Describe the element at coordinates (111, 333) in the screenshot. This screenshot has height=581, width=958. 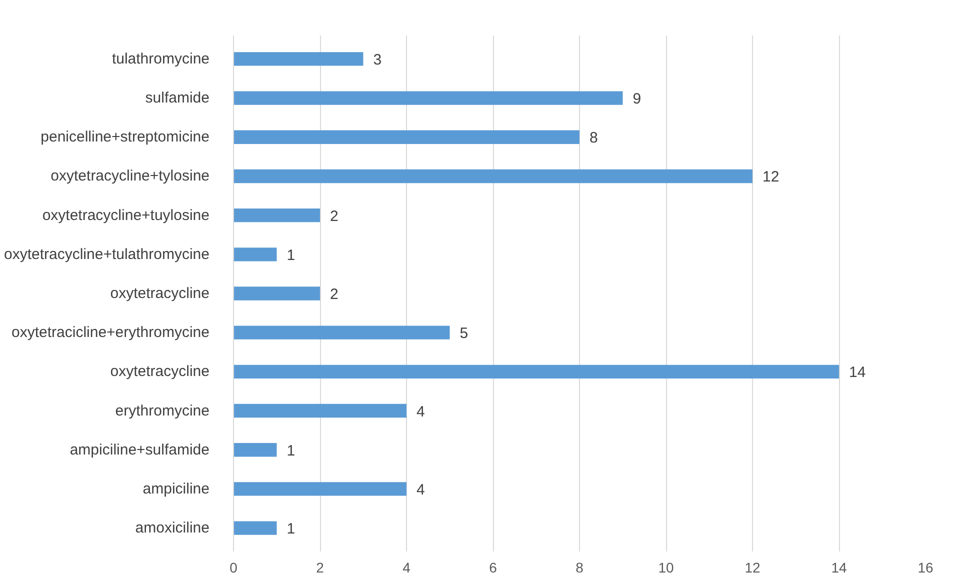
I see `y-tick-label: oxytetracicline+erythromycine` at that location.